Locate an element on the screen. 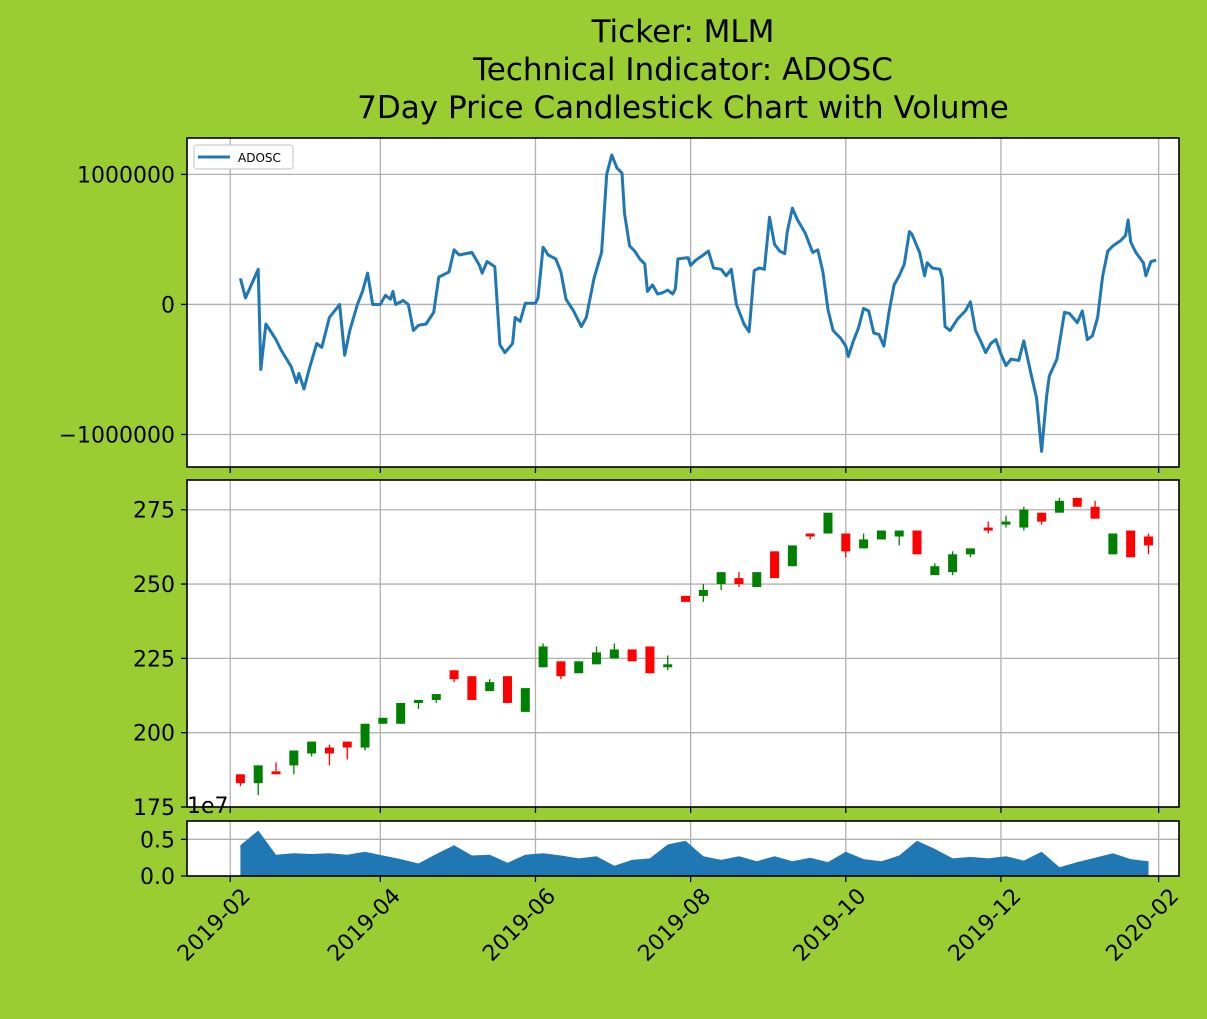  x-tick-label-6: 2020-02 is located at coordinates (1143, 925).